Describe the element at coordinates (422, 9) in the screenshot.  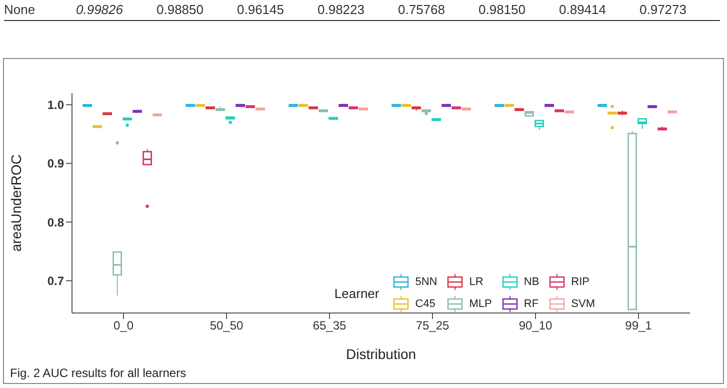
I see `text: 0.75768` at that location.